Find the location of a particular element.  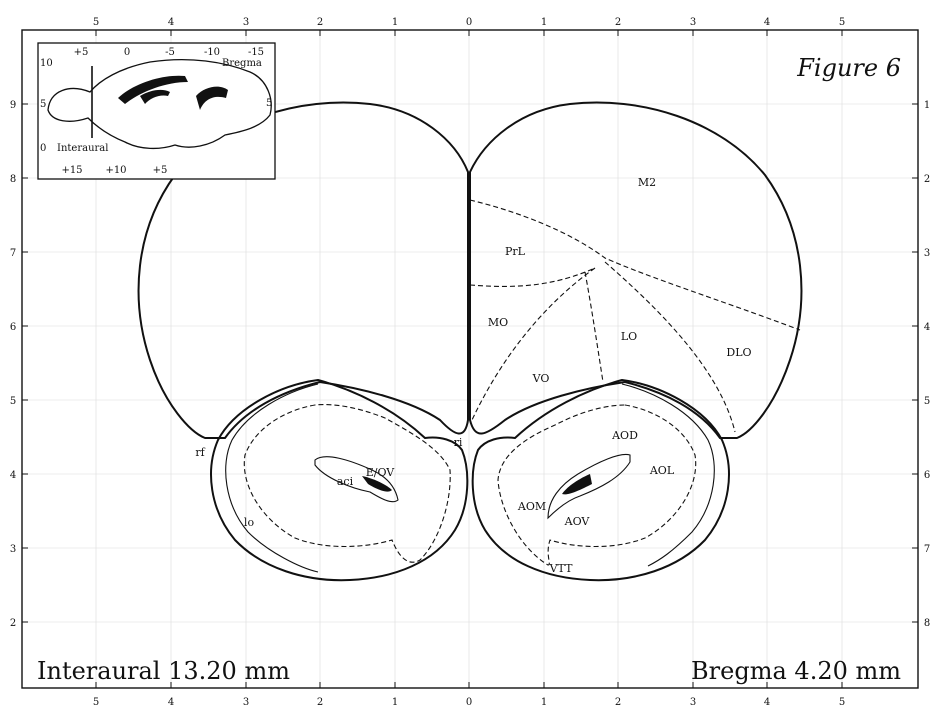

inset-interaural-label: Interaural is located at coordinates (82, 148).